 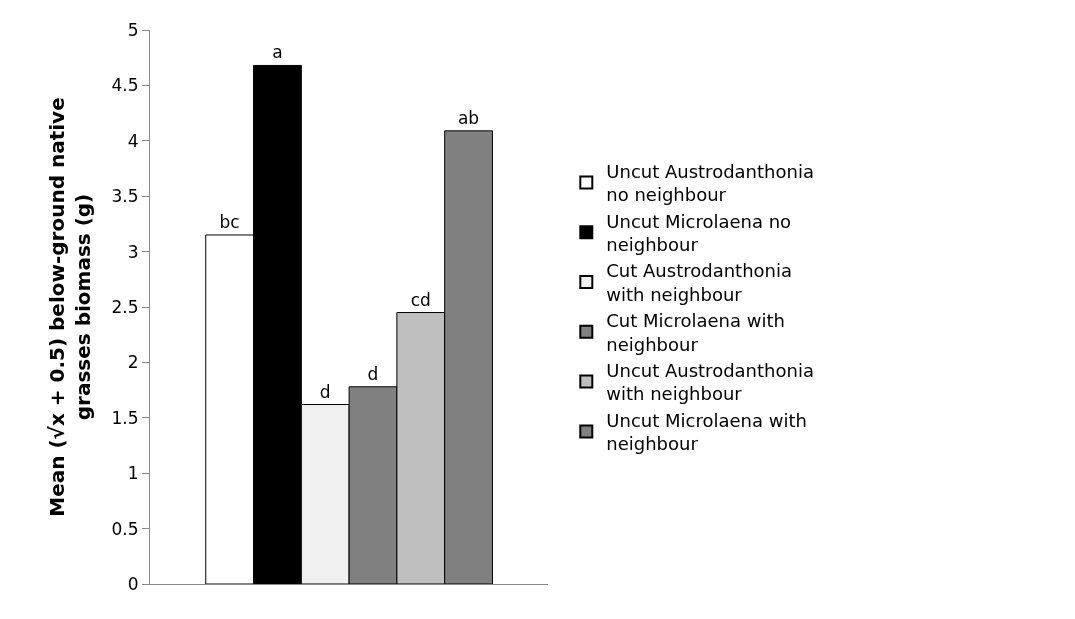 I want to click on y-tick-label: 3.5, so click(x=125, y=196).